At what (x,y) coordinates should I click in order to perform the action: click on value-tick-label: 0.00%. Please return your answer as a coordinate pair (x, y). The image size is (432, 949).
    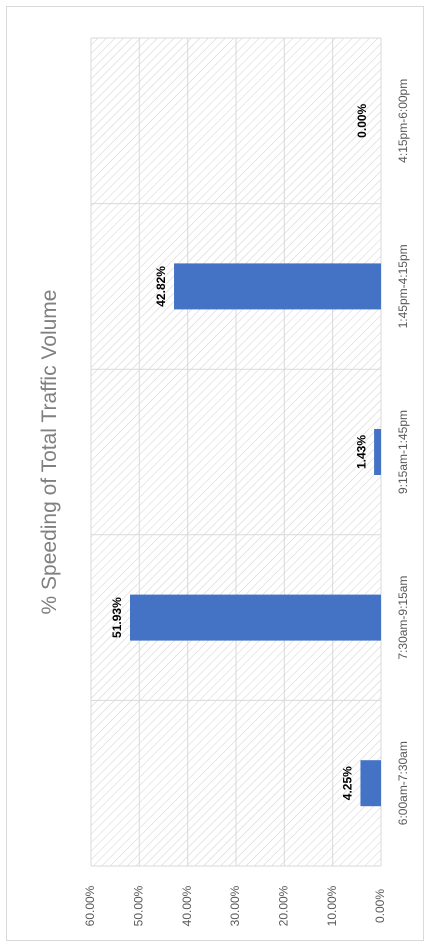
    Looking at the image, I should click on (380, 906).